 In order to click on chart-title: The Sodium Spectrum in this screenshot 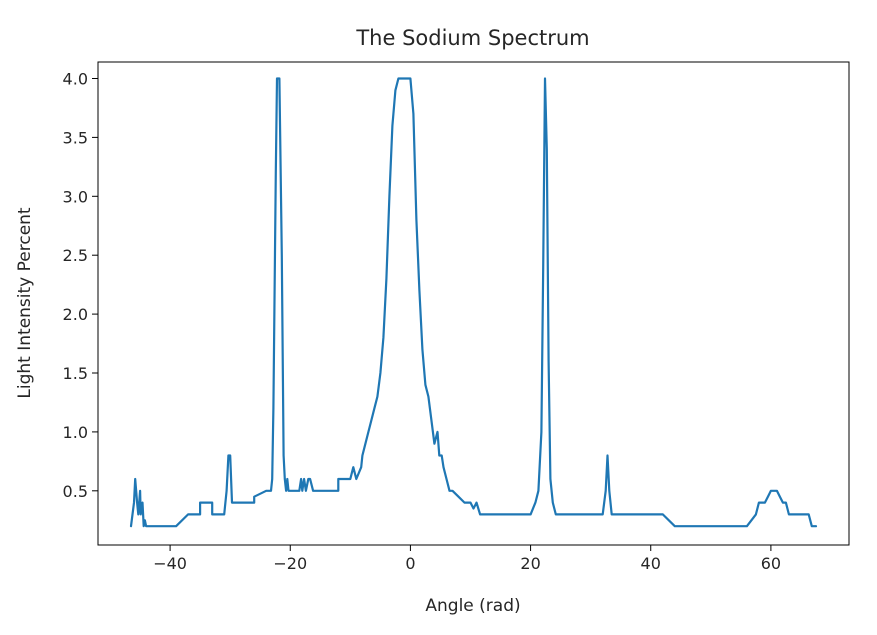, I will do `click(472, 38)`.